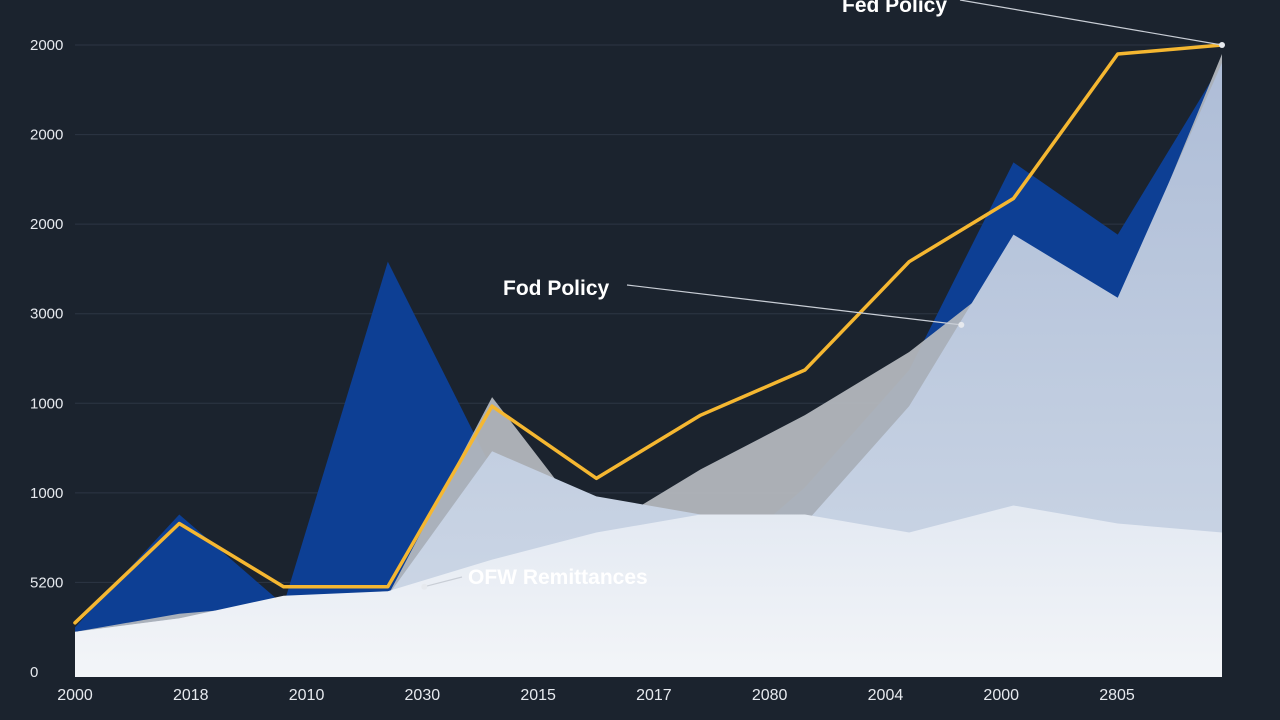 The width and height of the screenshot is (1280, 720). What do you see at coordinates (423, 695) in the screenshot?
I see `x-tick-label: 2030` at bounding box center [423, 695].